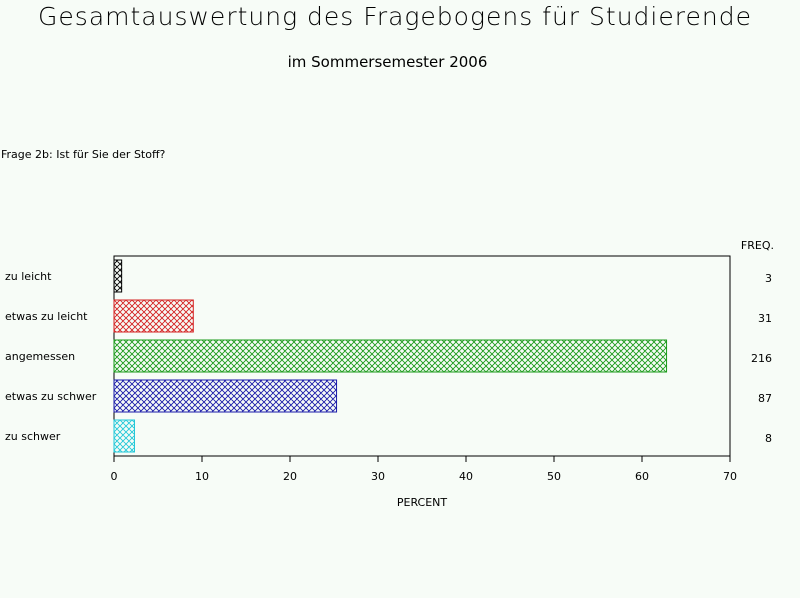 The width and height of the screenshot is (800, 598). Describe the element at coordinates (28, 276) in the screenshot. I see `category-label: zu leicht` at that location.